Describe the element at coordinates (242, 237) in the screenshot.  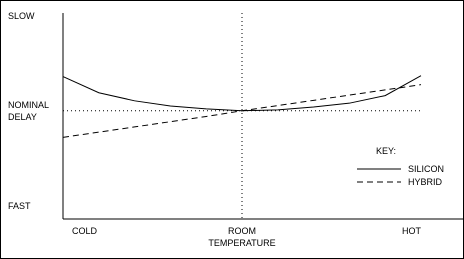
I see `x-tick-label: ROOM TEMPERATURE` at that location.